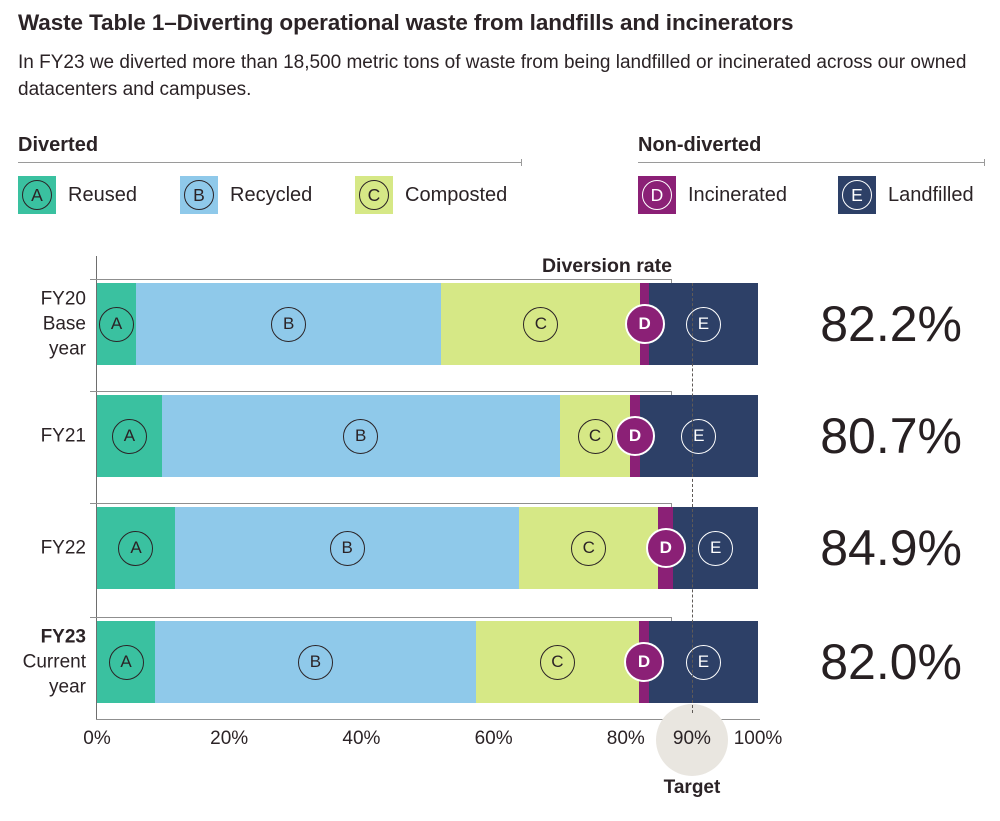 The width and height of the screenshot is (1000, 821). Describe the element at coordinates (891, 436) in the screenshot. I see `diversion-rate-value: 80.7%` at that location.